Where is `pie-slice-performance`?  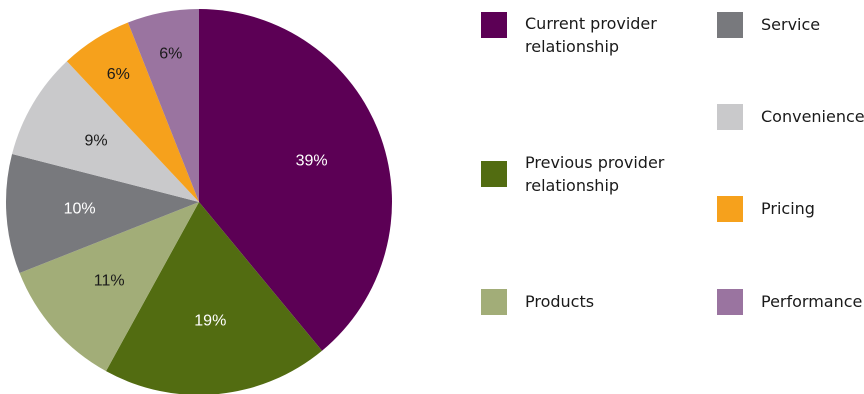 pie-slice-performance is located at coordinates (163, 105).